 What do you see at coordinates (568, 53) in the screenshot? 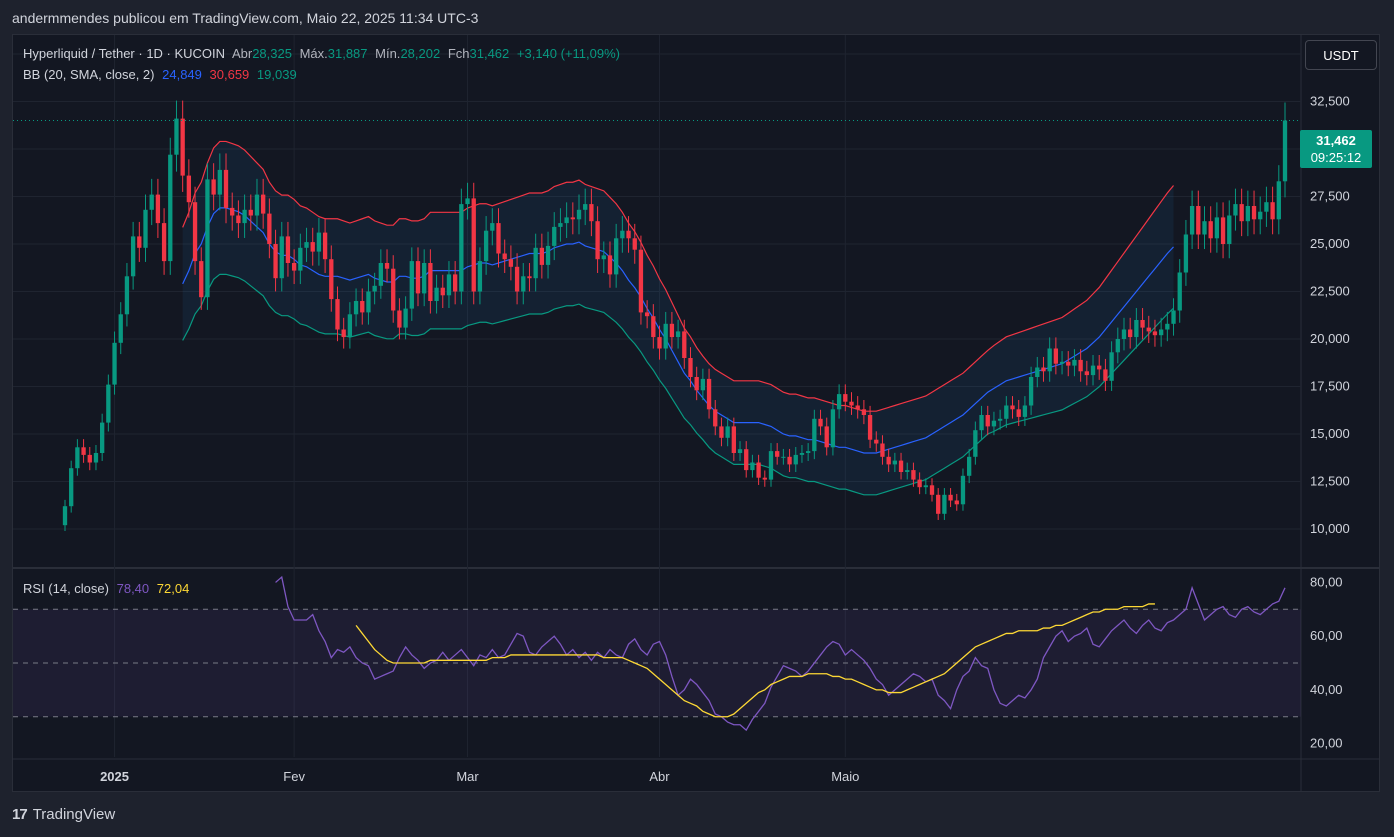
I see `change-value: +3,140 (+11,09%)` at bounding box center [568, 53].